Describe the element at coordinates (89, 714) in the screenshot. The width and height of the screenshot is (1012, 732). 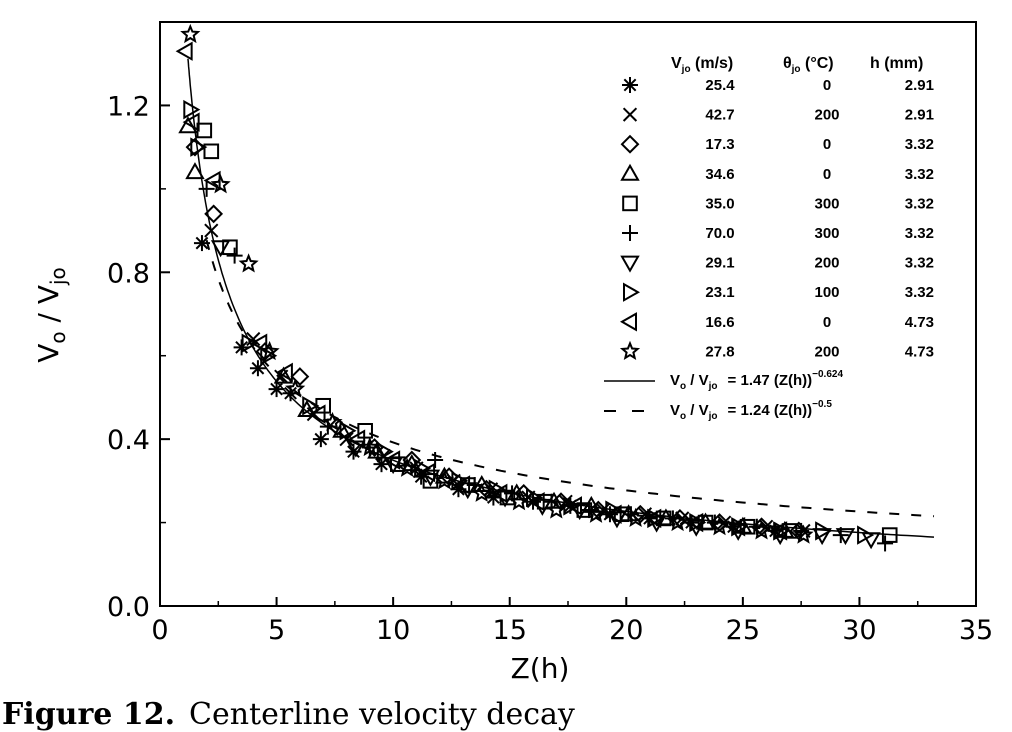
I see `caption-label: Figure 12.` at that location.